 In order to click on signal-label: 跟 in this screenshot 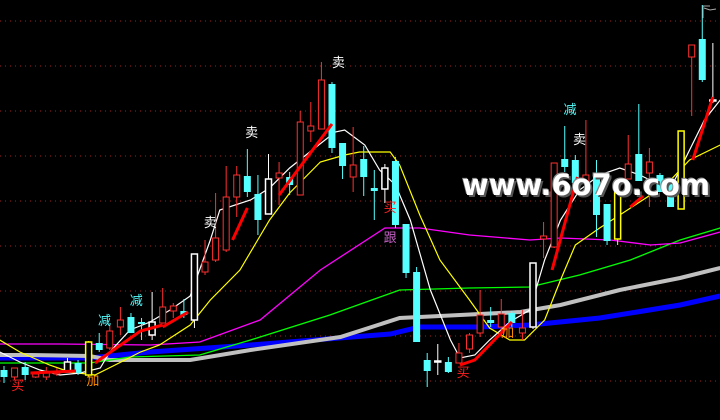, I will do `click(390, 238)`.